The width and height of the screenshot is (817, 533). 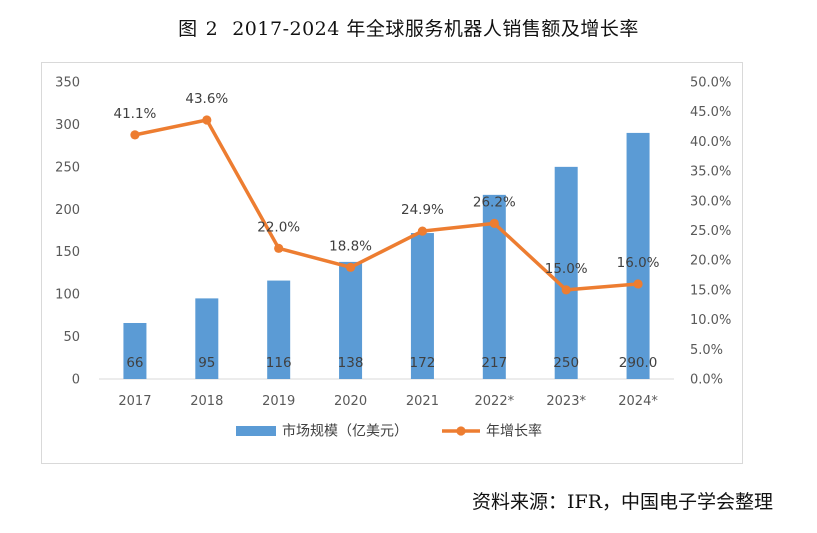 What do you see at coordinates (67, 167) in the screenshot?
I see `left-axis-tick-label: 250` at bounding box center [67, 167].